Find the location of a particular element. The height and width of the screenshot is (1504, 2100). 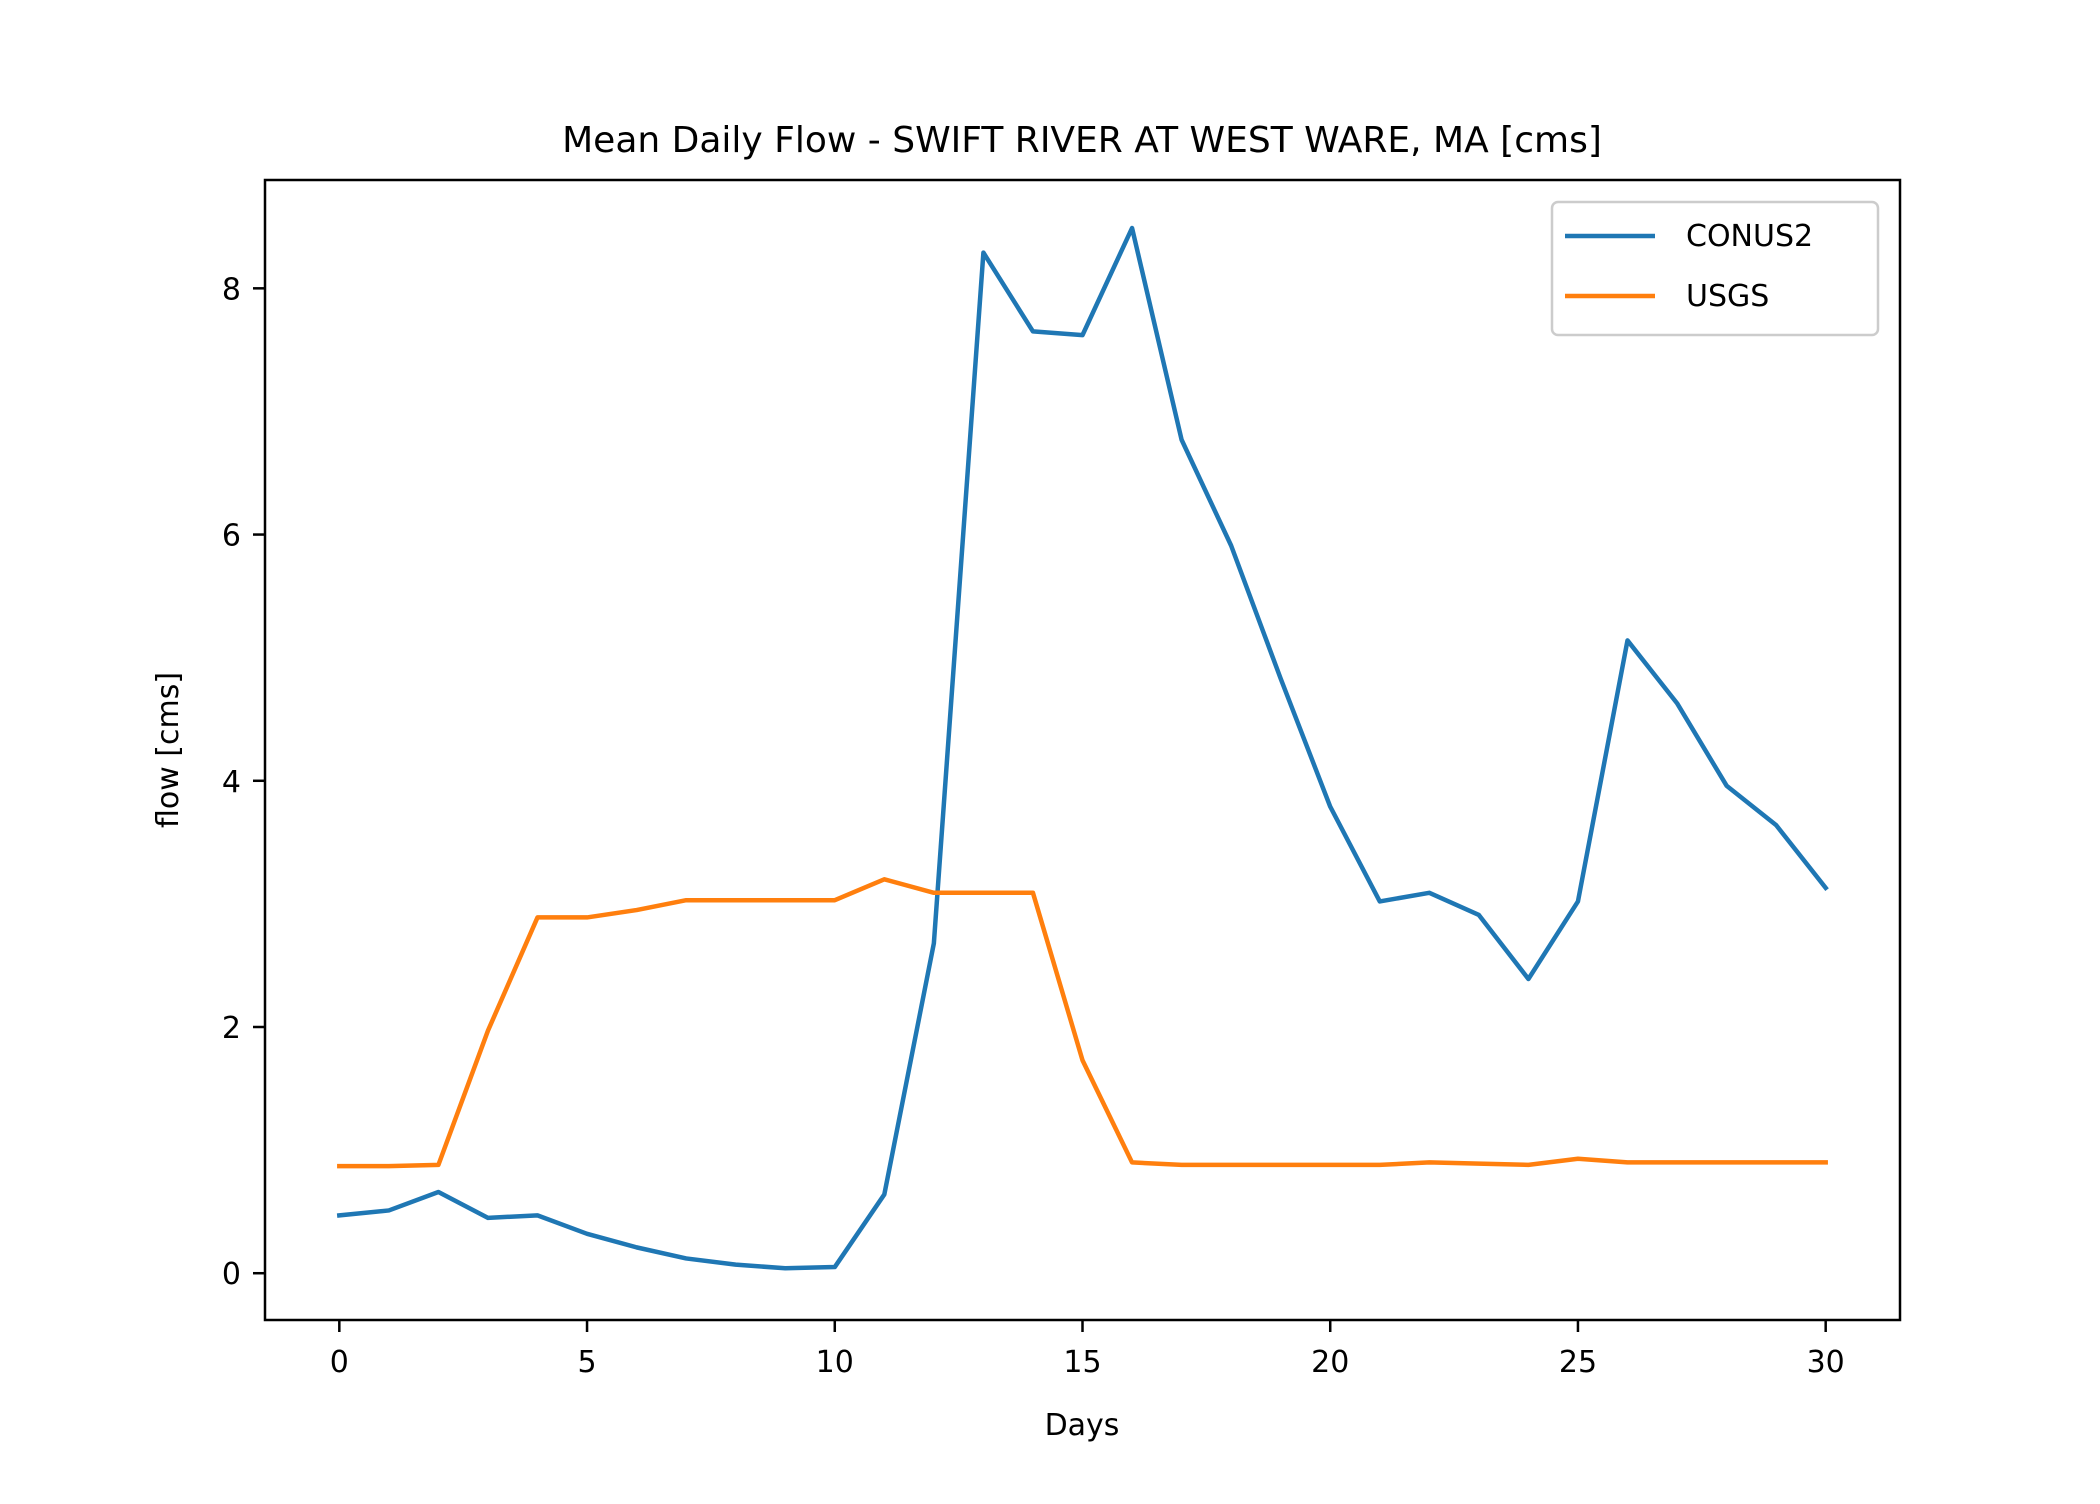

x-tick-label: 0 is located at coordinates (339, 1362).